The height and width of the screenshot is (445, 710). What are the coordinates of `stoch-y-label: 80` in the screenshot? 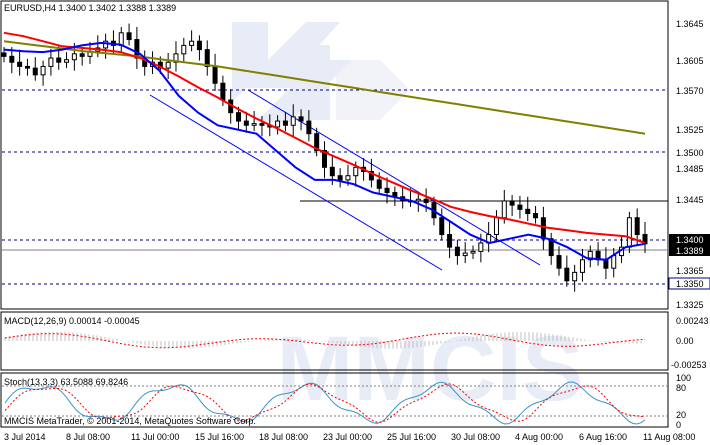 It's located at (681, 388).